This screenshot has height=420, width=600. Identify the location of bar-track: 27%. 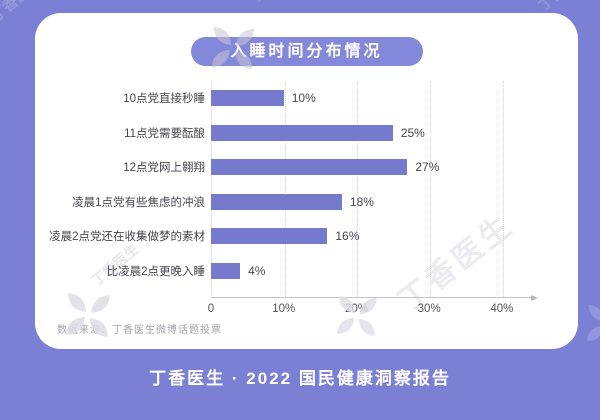
(371, 167).